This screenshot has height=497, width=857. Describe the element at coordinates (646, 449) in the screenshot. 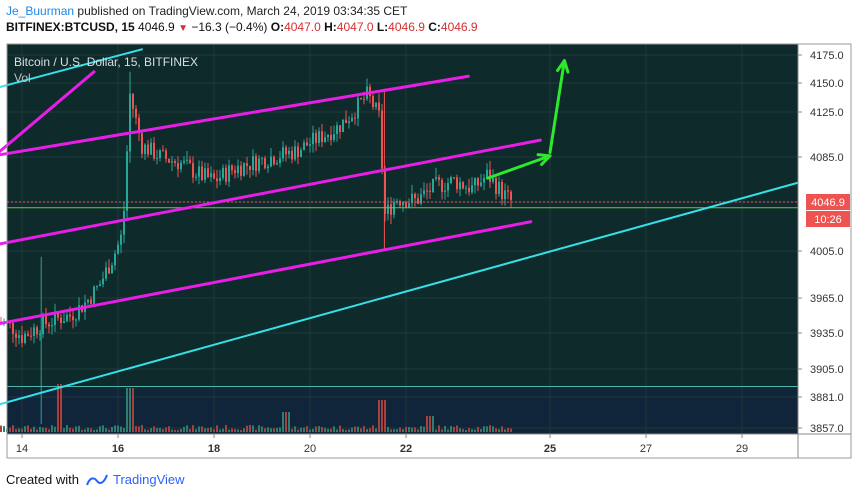

I see `time-tick-label: 27` at that location.